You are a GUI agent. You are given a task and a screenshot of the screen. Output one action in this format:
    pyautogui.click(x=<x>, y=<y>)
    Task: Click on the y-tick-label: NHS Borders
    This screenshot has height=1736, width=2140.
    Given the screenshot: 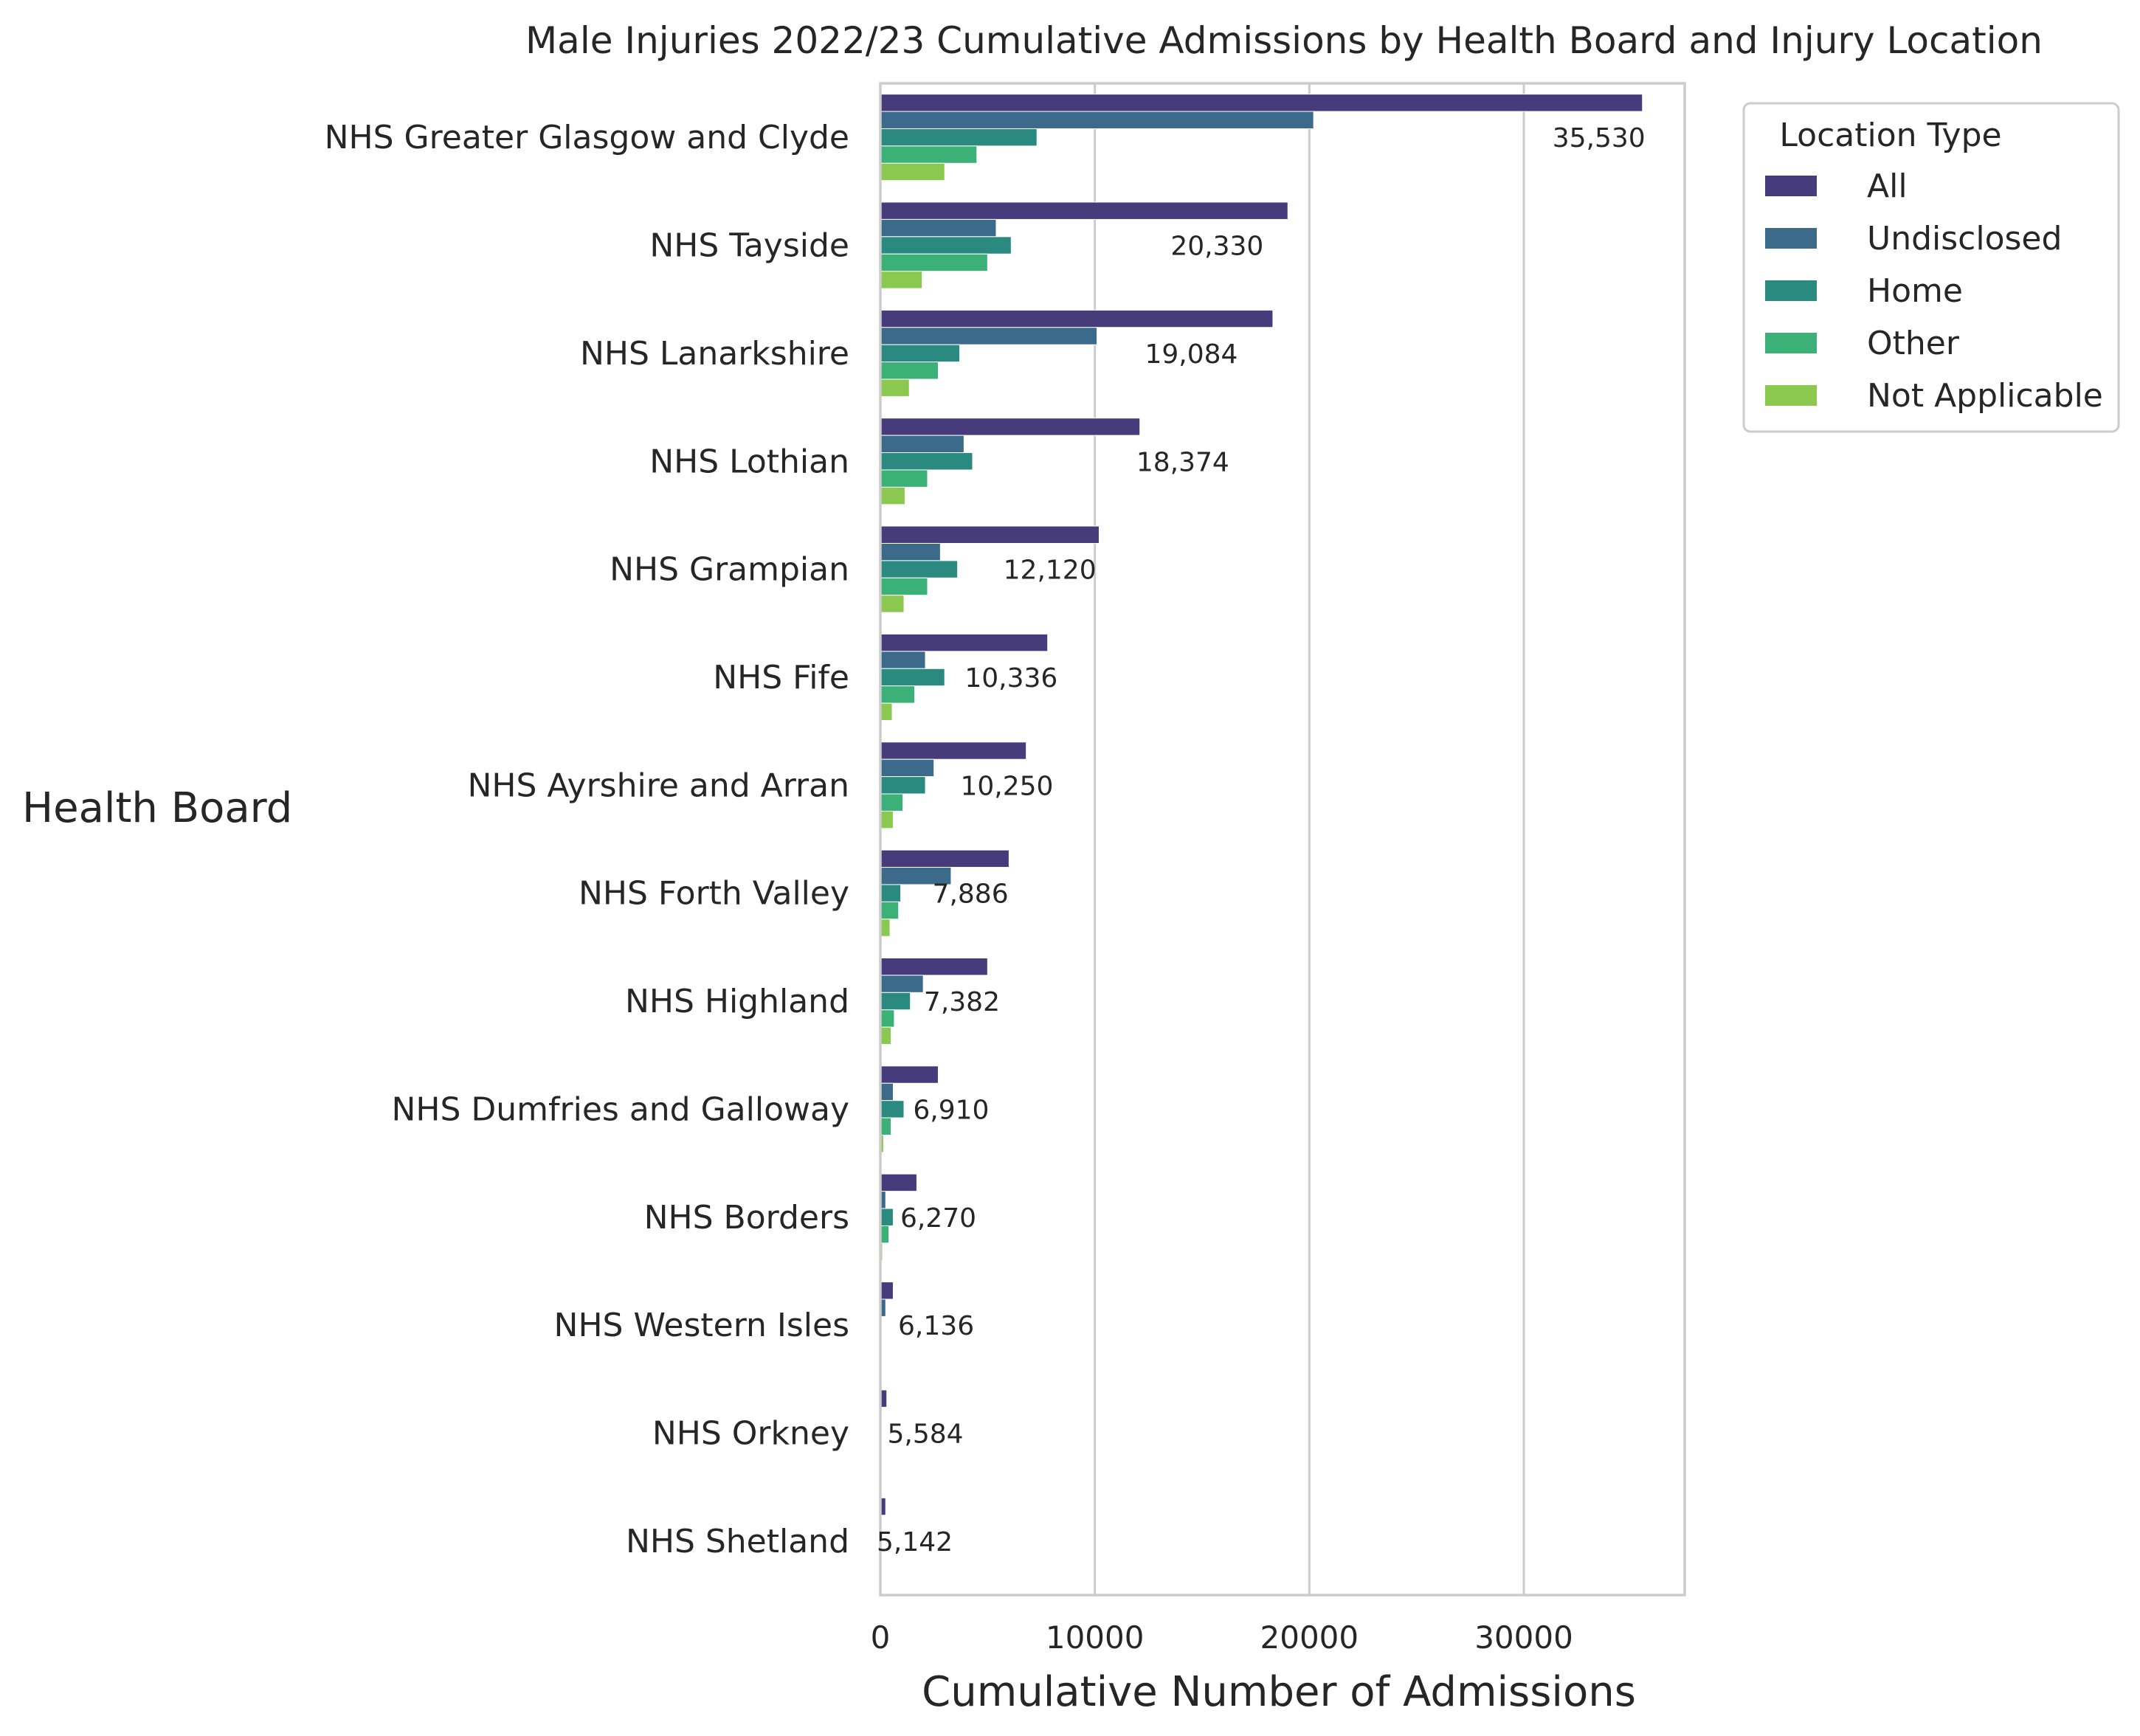 What is the action you would take?
    pyautogui.click(x=746, y=1218)
    